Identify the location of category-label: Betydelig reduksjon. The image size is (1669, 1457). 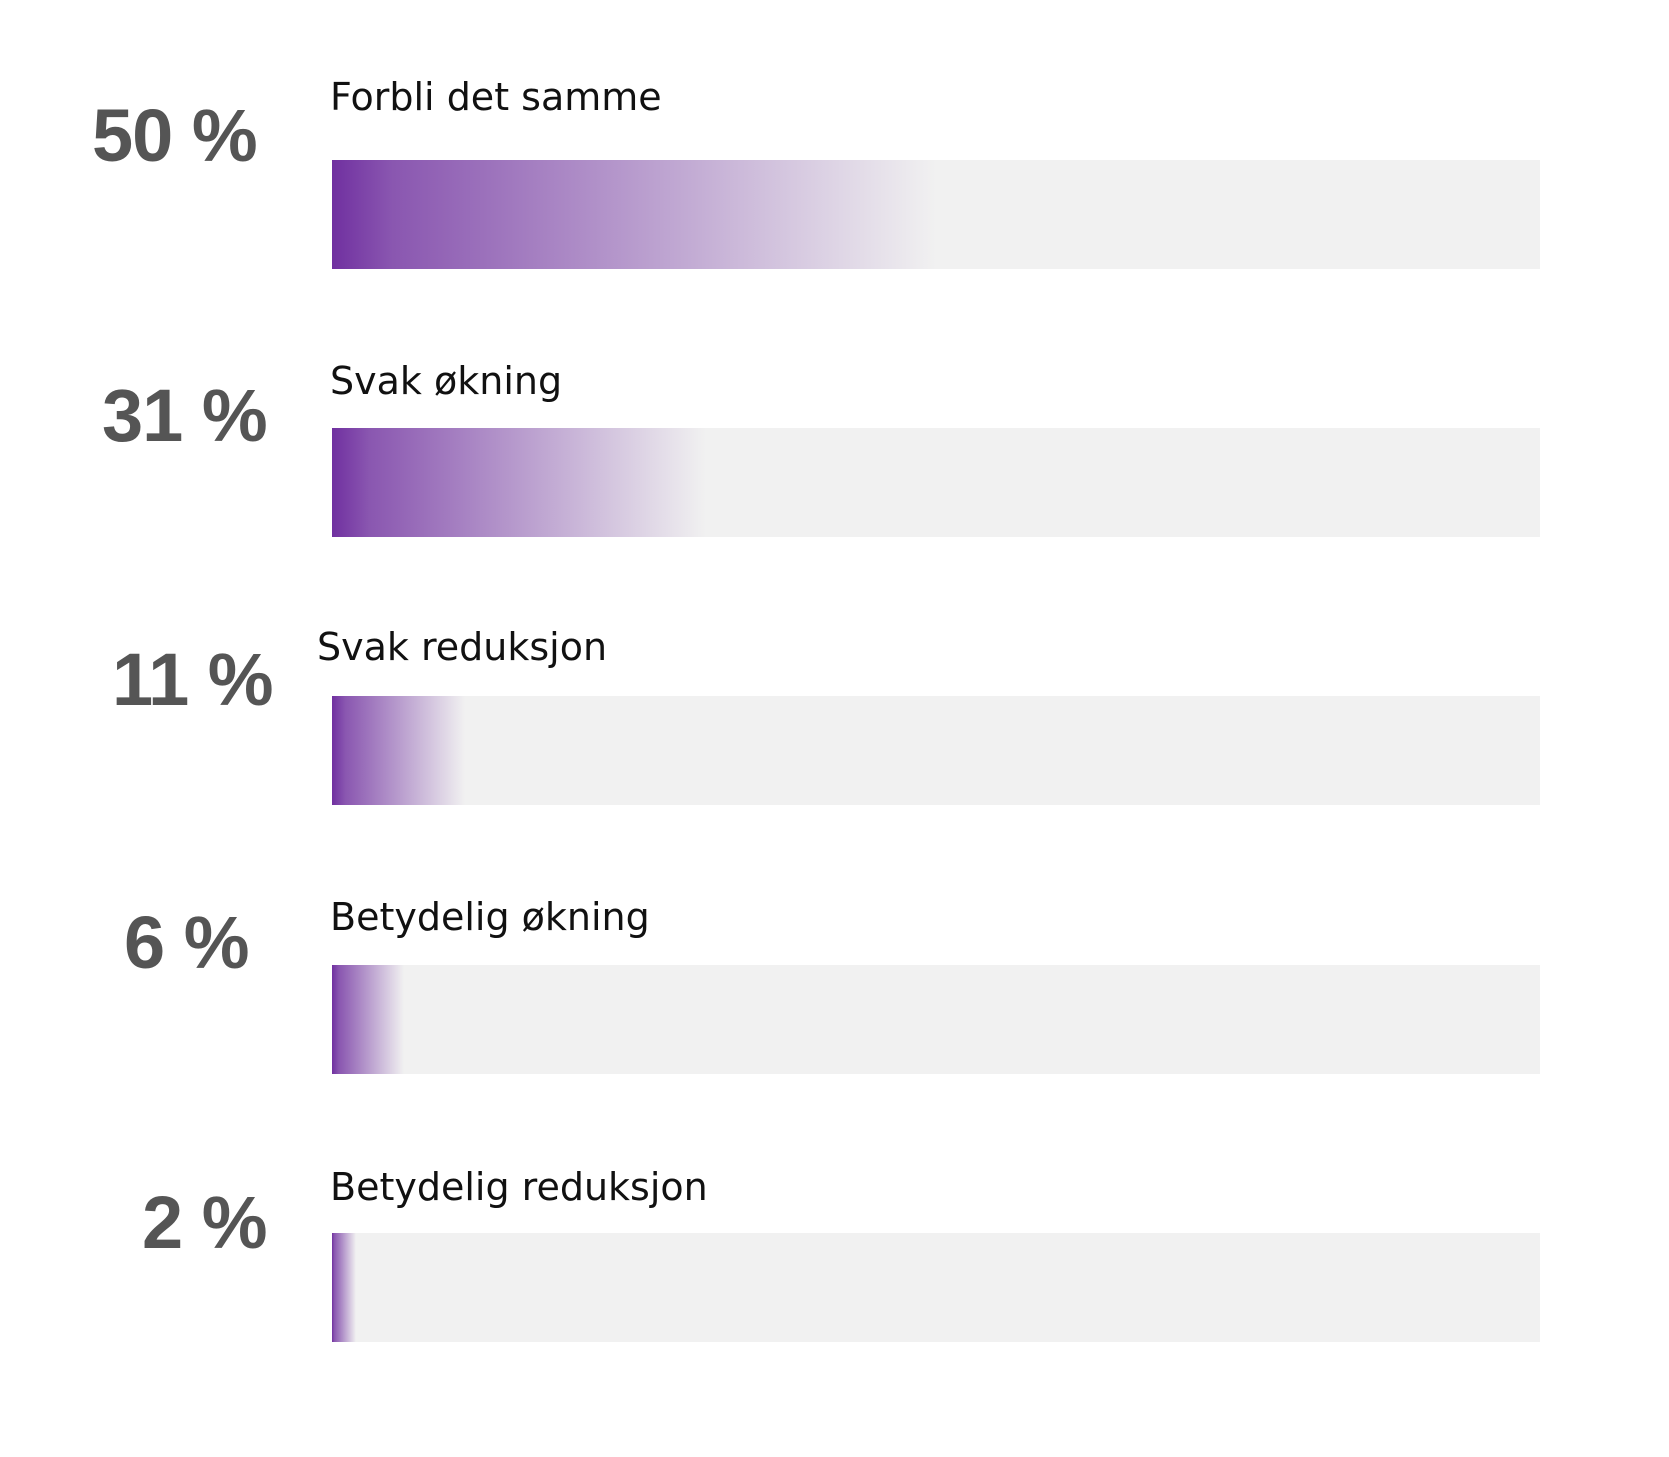
(519, 1187).